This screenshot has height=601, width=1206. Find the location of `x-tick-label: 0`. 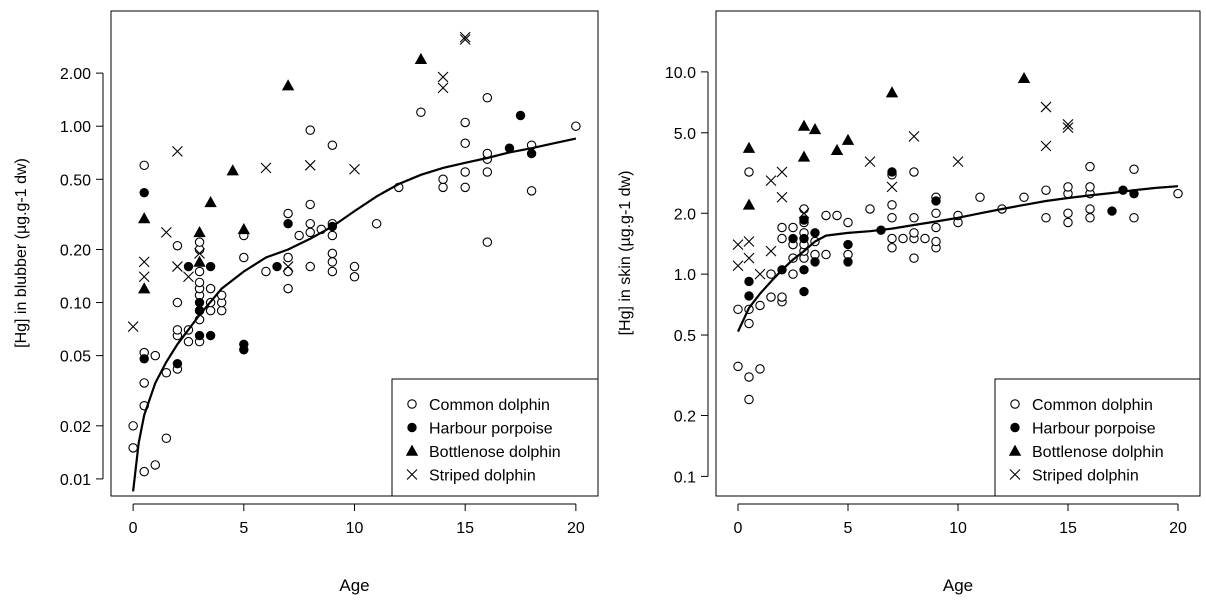

x-tick-label: 0 is located at coordinates (133, 528).